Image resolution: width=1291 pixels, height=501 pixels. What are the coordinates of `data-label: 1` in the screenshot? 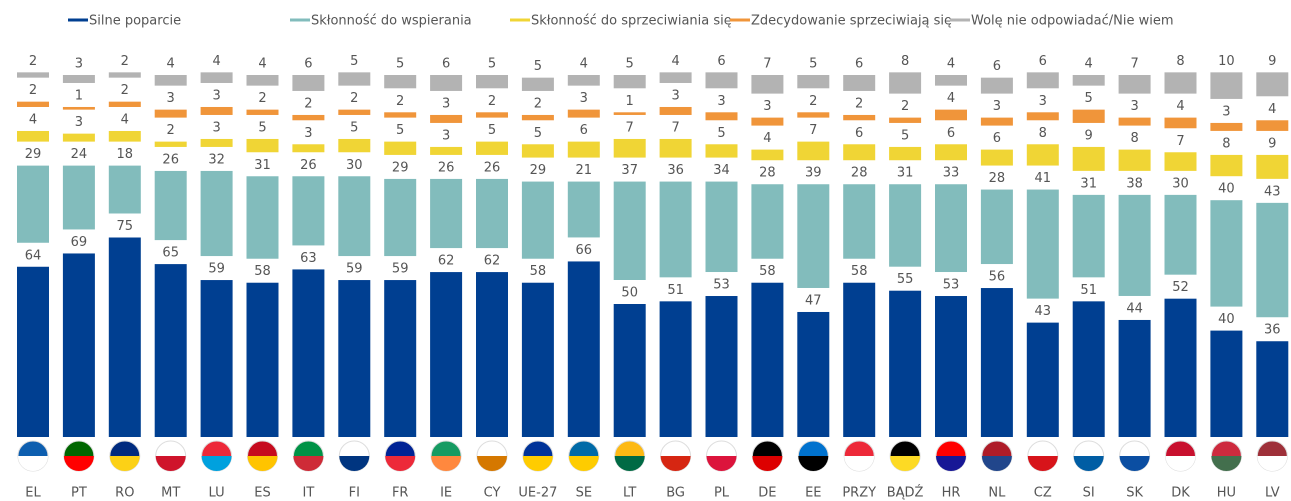 It's located at (79, 95).